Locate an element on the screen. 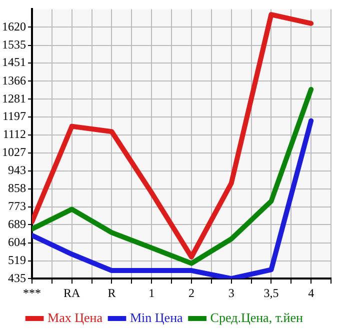 The height and width of the screenshot is (335, 345). y-tick-label: 858 is located at coordinates (17, 188).